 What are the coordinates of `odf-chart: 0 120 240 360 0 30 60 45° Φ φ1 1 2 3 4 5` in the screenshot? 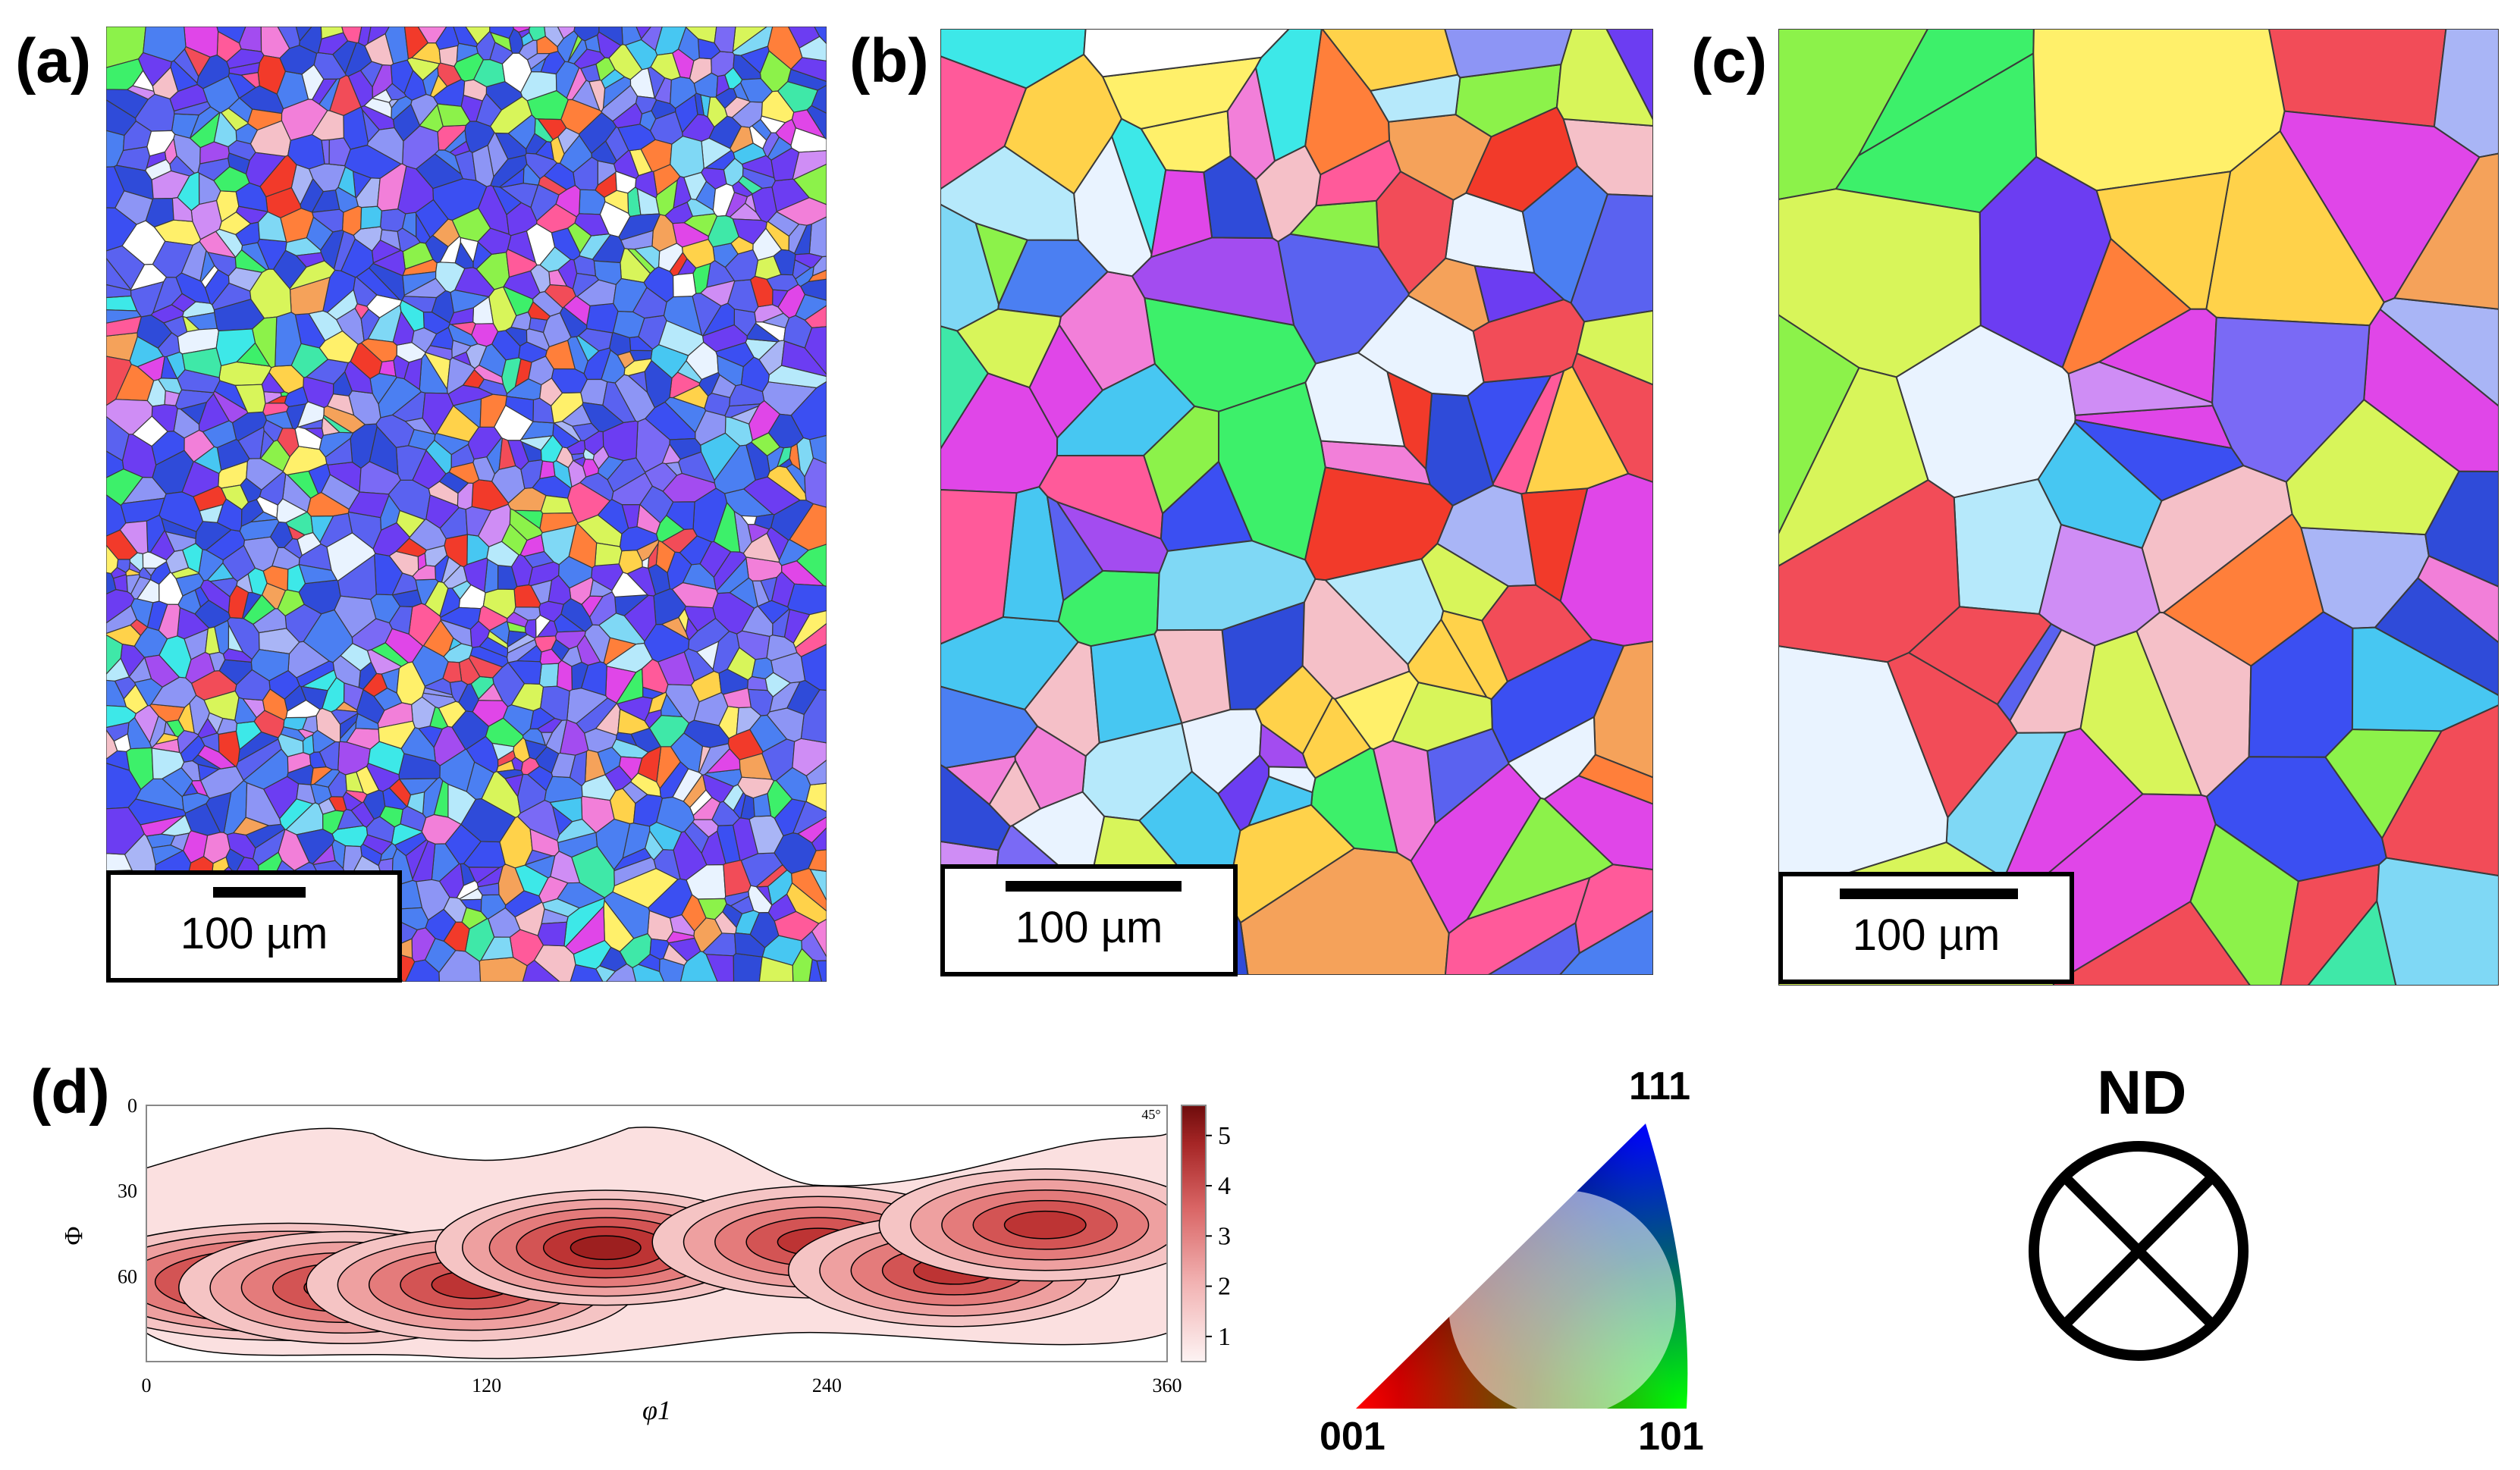 It's located at (644, 1258).